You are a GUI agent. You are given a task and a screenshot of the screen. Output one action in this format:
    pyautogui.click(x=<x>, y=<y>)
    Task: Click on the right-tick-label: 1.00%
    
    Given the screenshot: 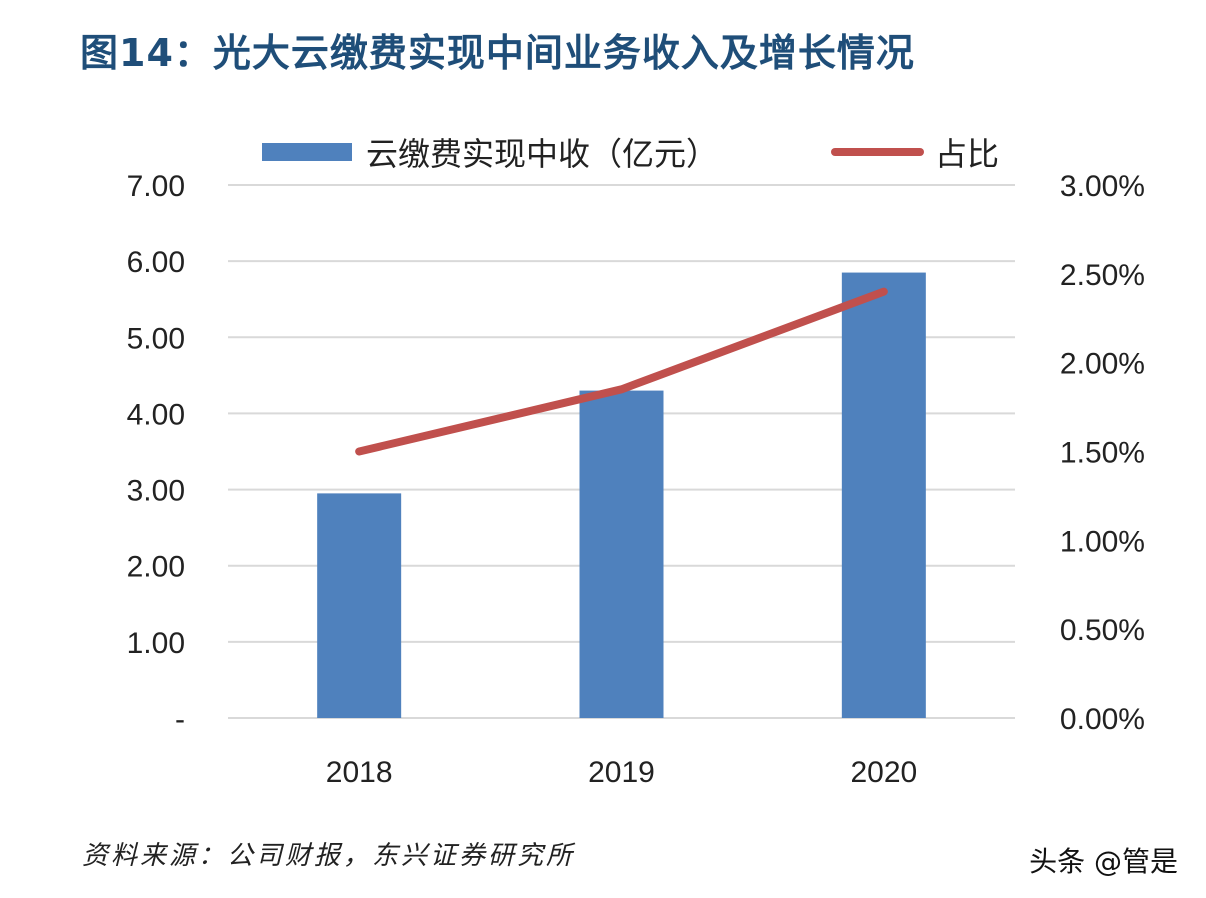 What is the action you would take?
    pyautogui.click(x=1102, y=541)
    